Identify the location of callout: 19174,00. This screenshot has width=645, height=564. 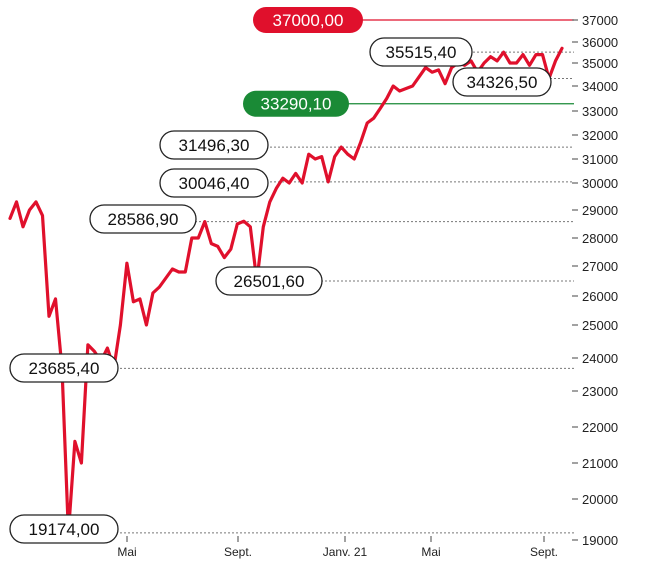
(64, 529).